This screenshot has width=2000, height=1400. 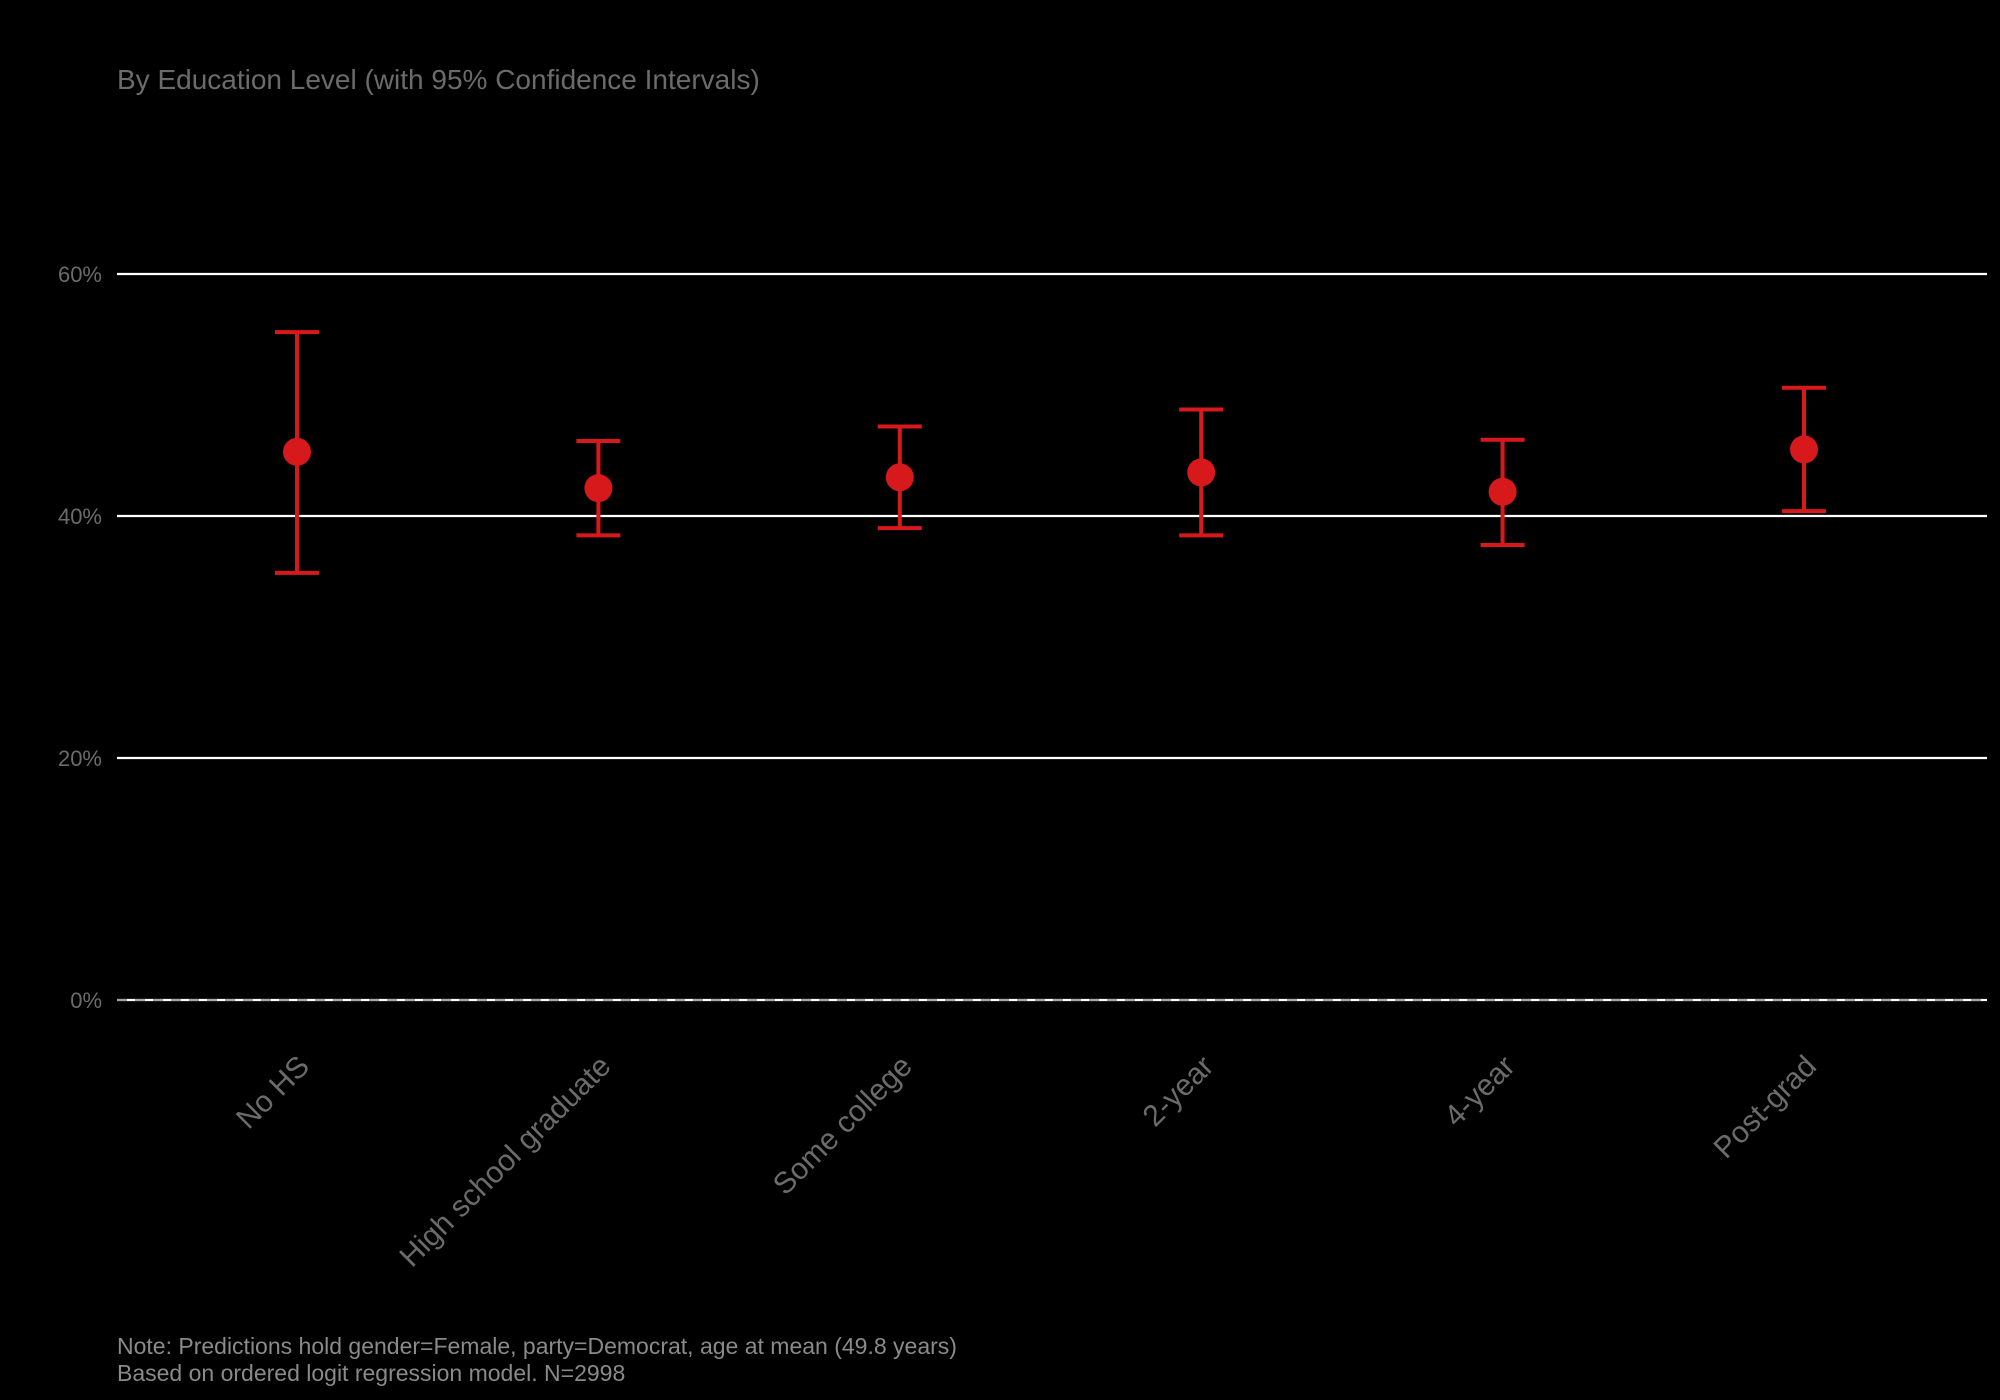 I want to click on y-tick-label-60: 60%, so click(x=80, y=274).